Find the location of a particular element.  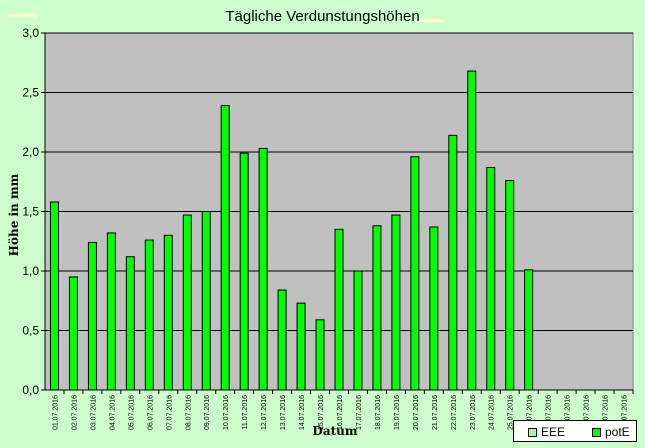

x-tick-label: 05.07.2016 is located at coordinates (131, 412).